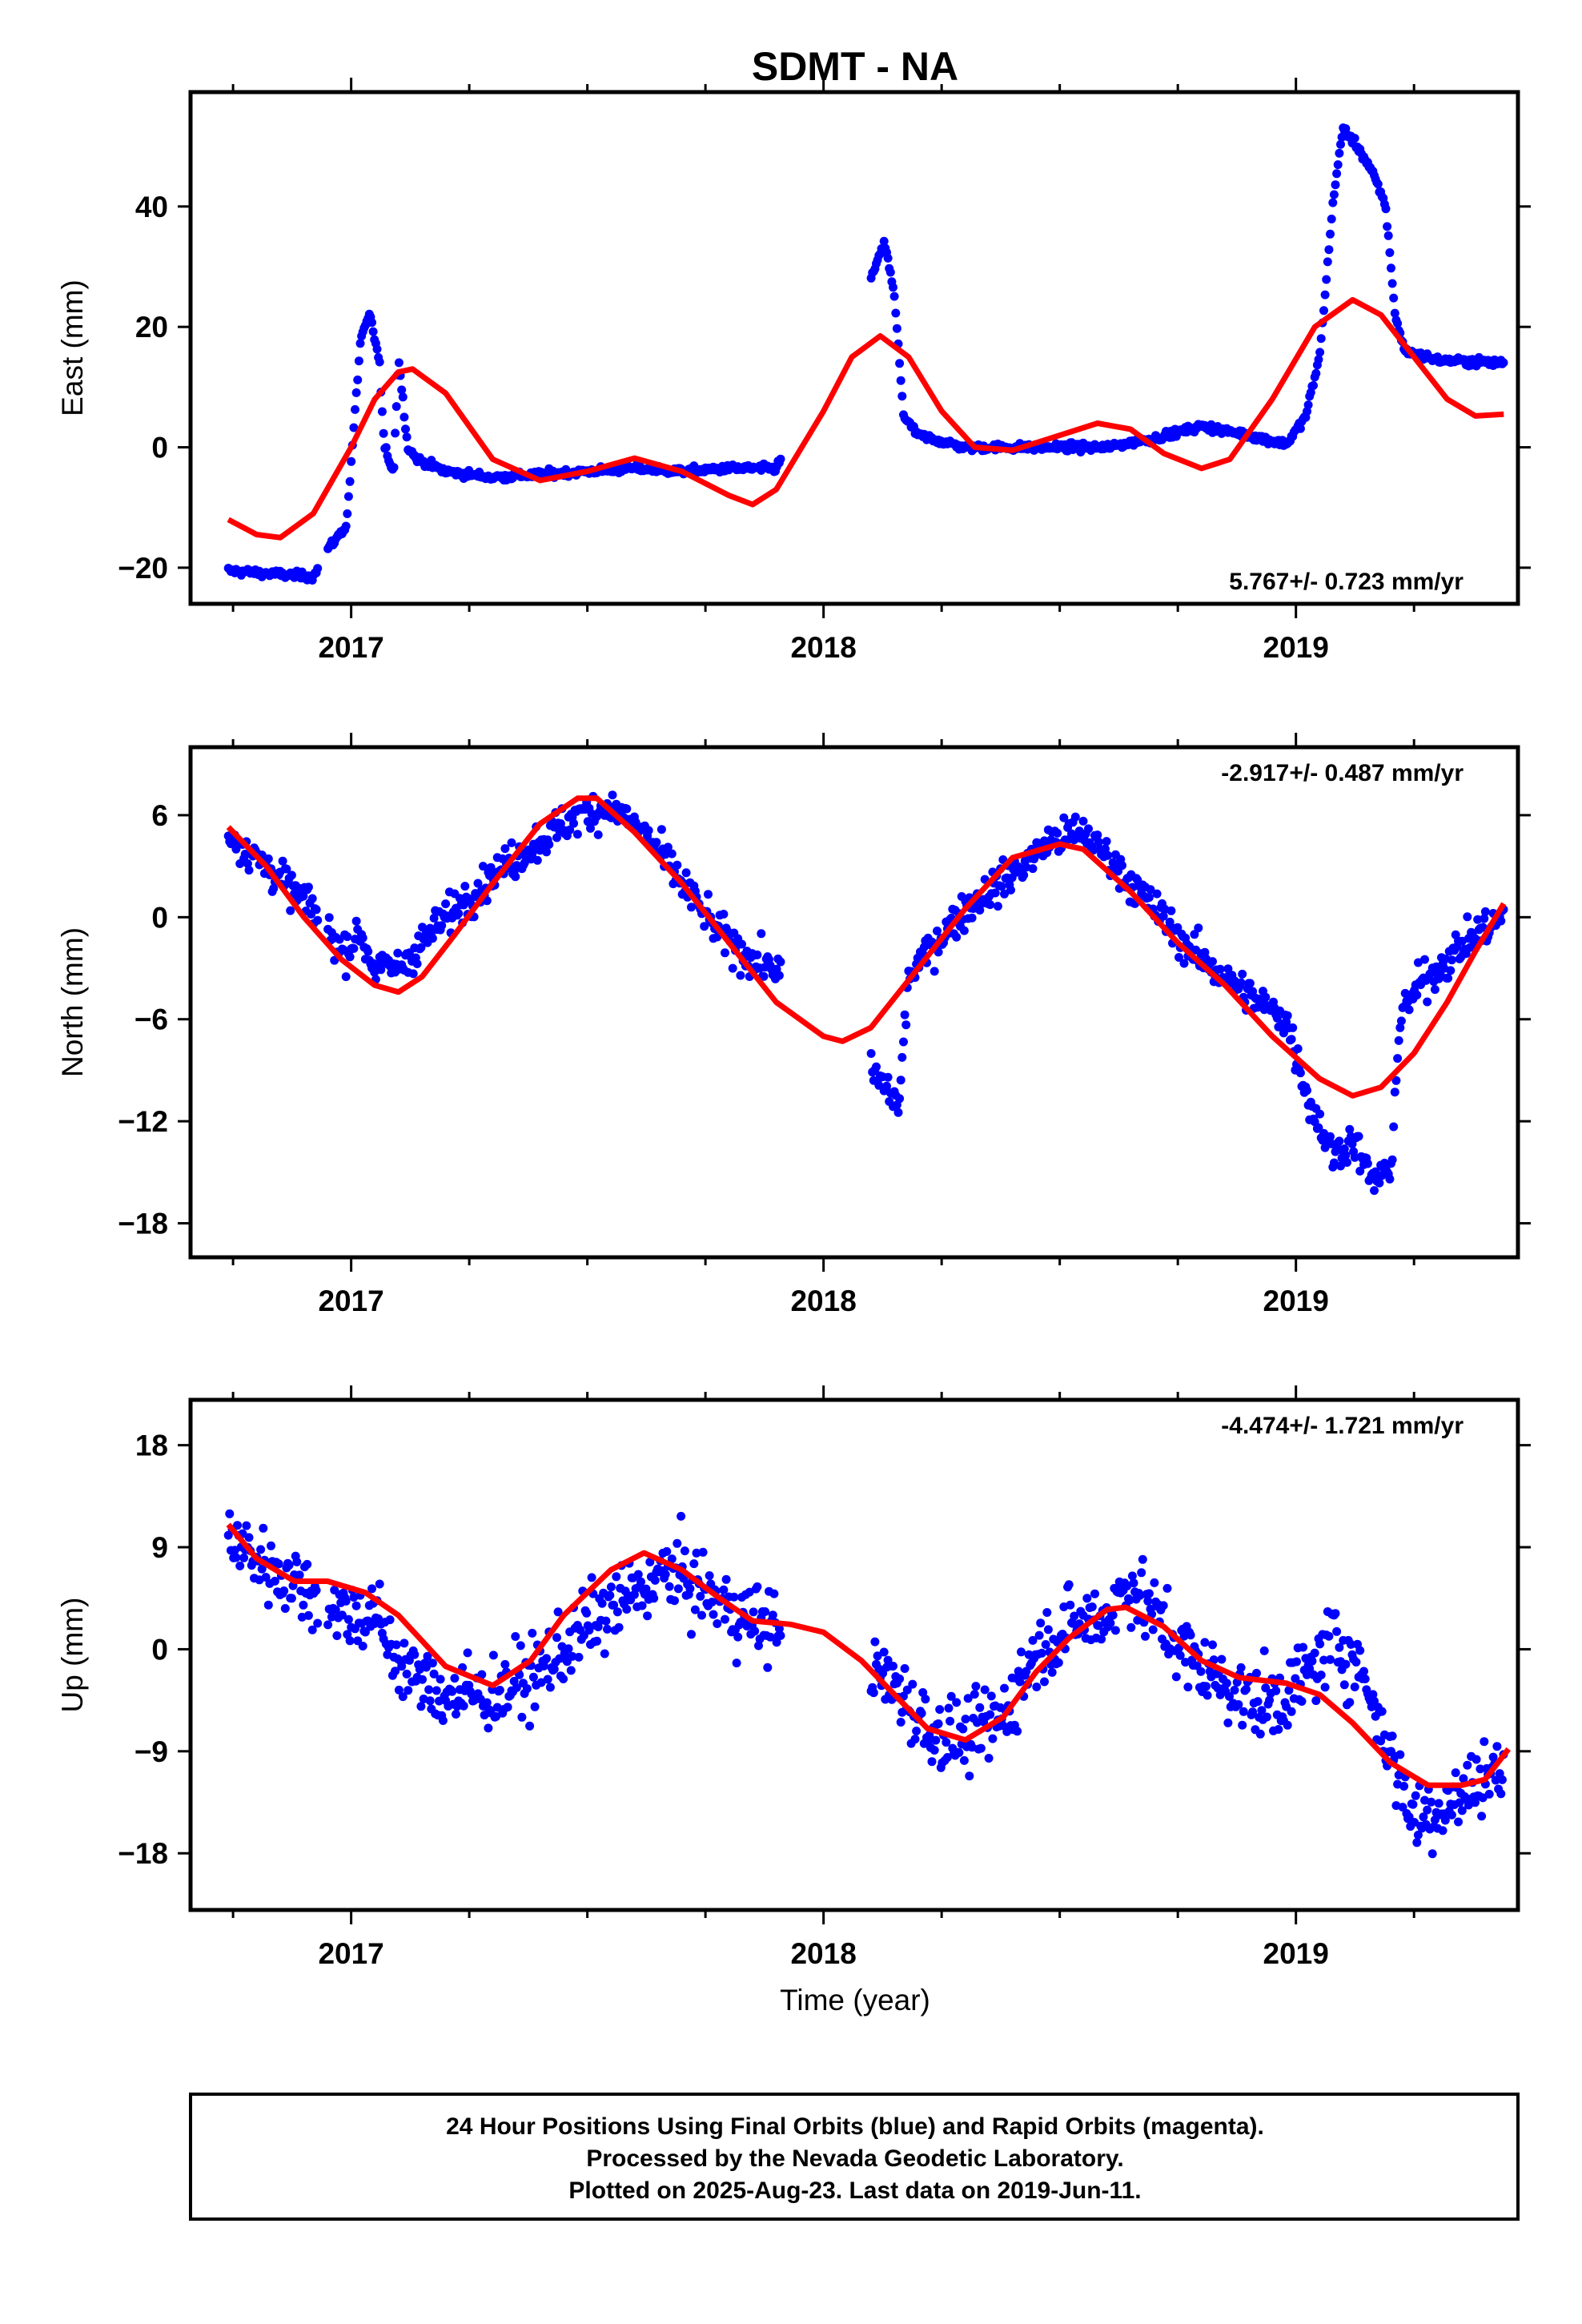 The image size is (1582, 2324). What do you see at coordinates (72, 1655) in the screenshot?
I see `y-axis-label: Up (mm)` at bounding box center [72, 1655].